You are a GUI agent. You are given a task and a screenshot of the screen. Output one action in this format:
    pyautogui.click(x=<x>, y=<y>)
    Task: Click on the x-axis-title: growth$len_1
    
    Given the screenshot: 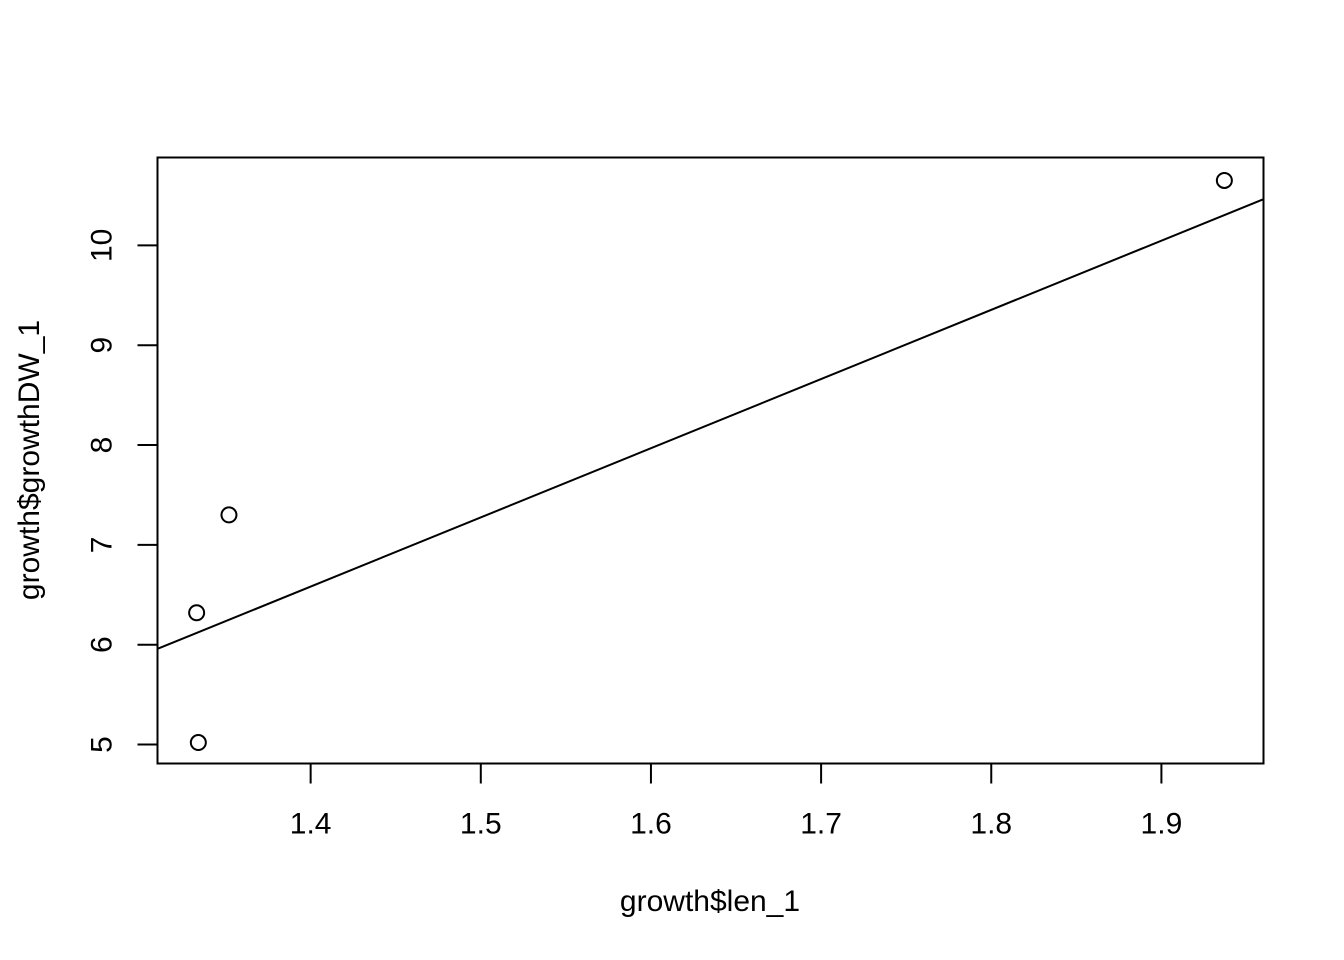 What is the action you would take?
    pyautogui.click(x=710, y=901)
    